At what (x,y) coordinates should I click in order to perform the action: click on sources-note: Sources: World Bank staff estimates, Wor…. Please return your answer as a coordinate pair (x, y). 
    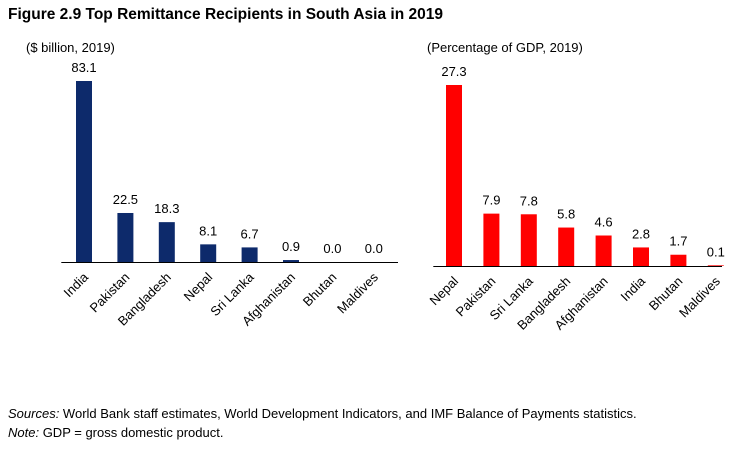
    Looking at the image, I should click on (322, 423).